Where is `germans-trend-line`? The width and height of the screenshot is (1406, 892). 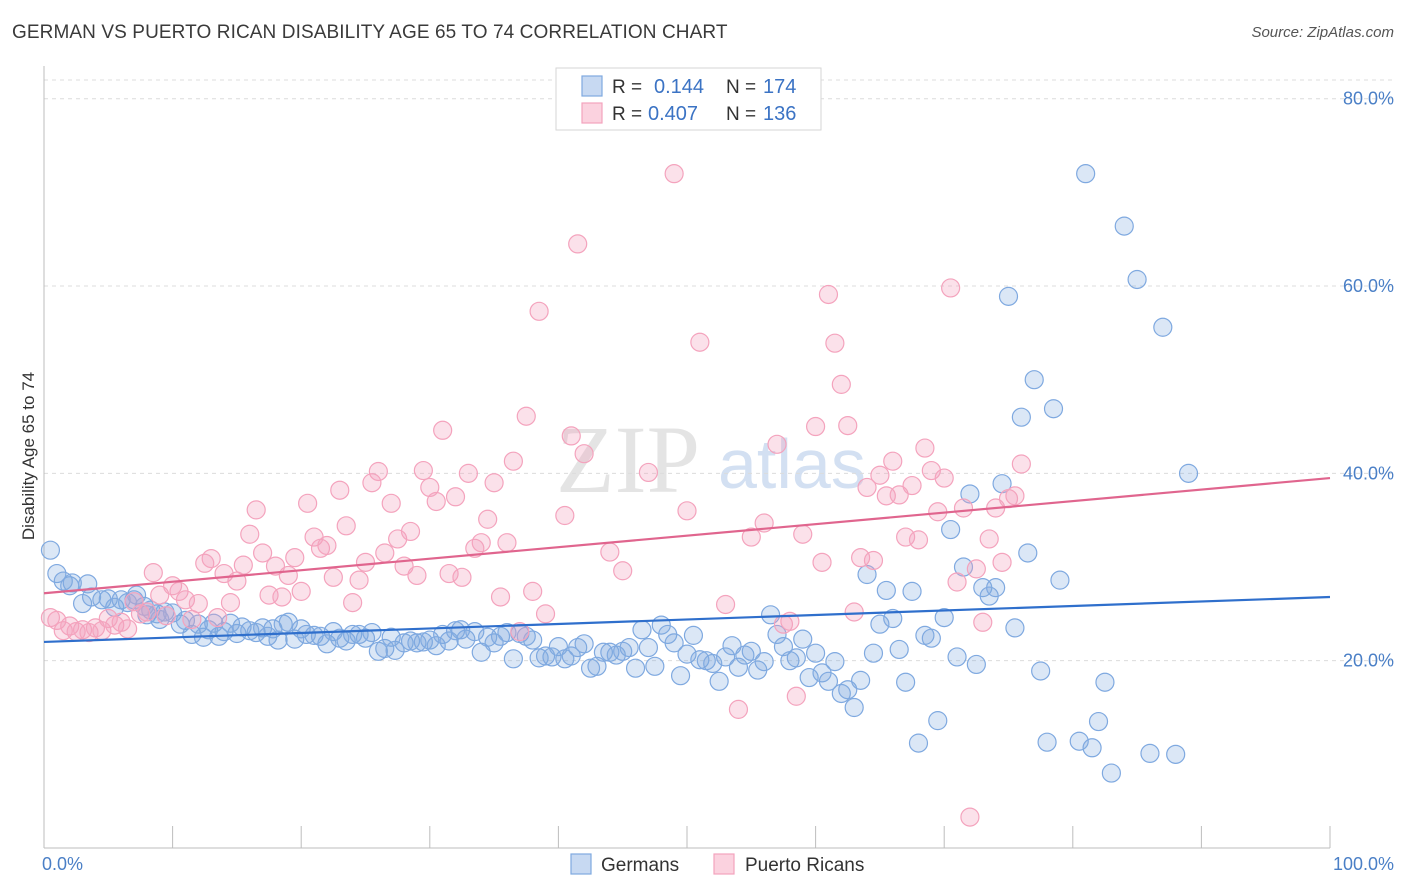 germans-trend-line is located at coordinates (687, 619).